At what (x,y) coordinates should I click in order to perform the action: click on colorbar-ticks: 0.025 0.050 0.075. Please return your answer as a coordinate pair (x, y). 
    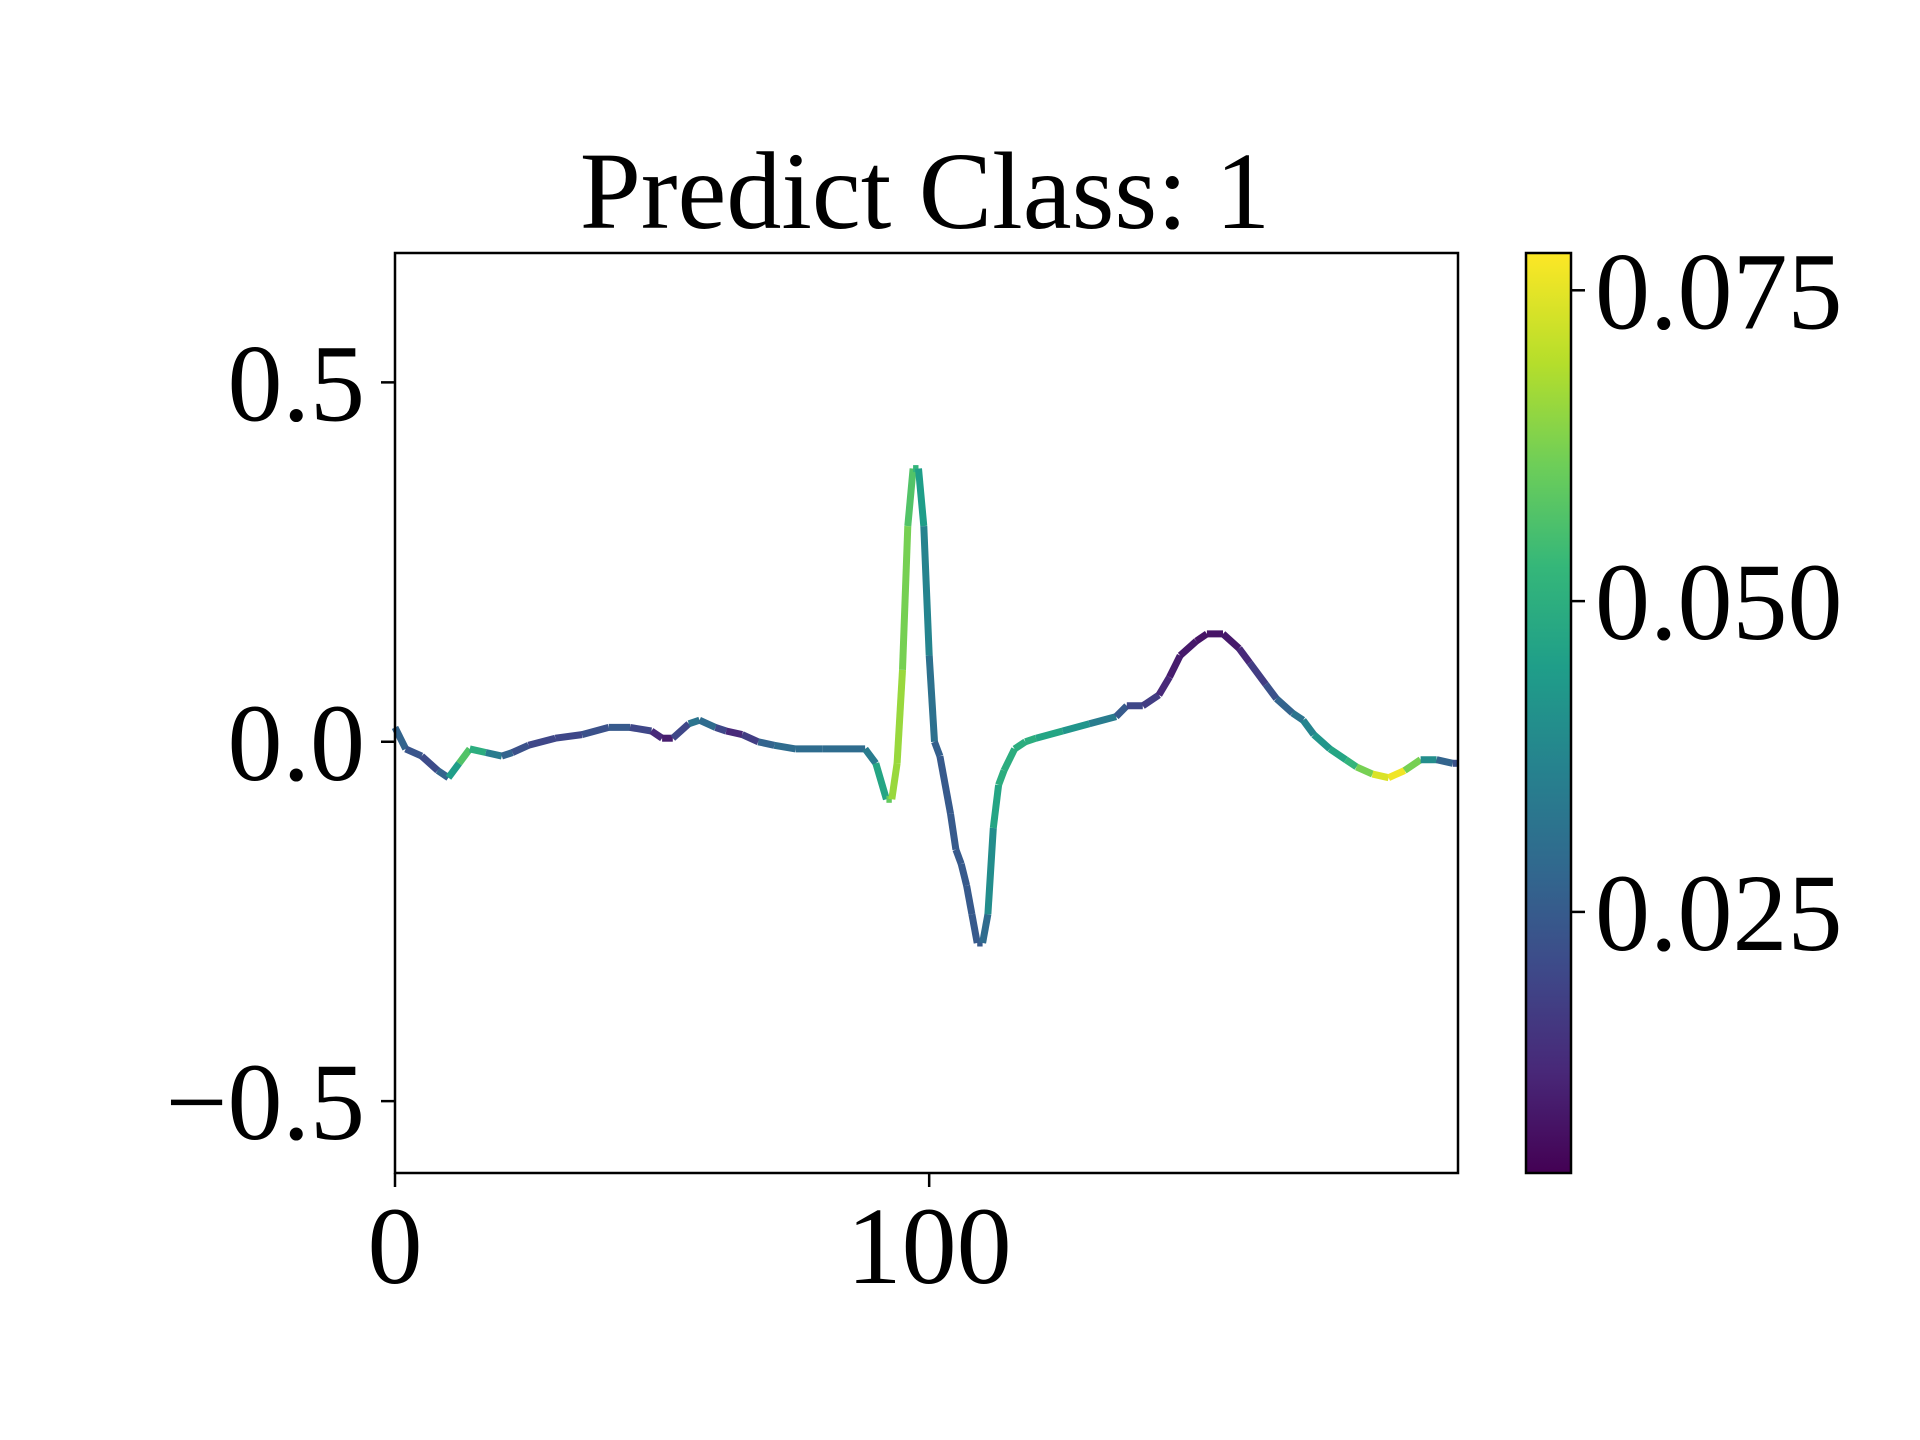
    Looking at the image, I should click on (1707, 602).